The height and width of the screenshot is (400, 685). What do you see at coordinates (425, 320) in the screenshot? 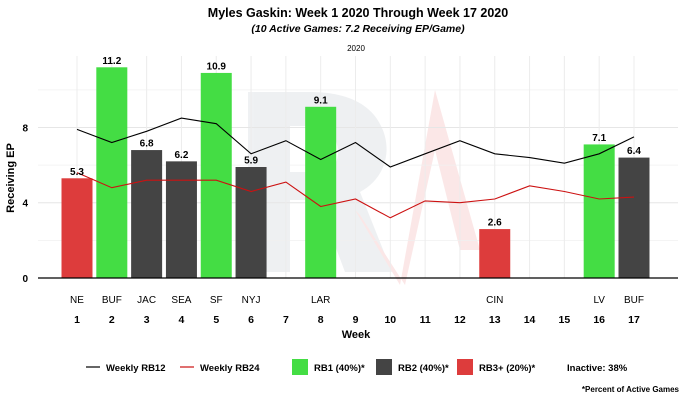
I see `x-tick-week: 11` at bounding box center [425, 320].